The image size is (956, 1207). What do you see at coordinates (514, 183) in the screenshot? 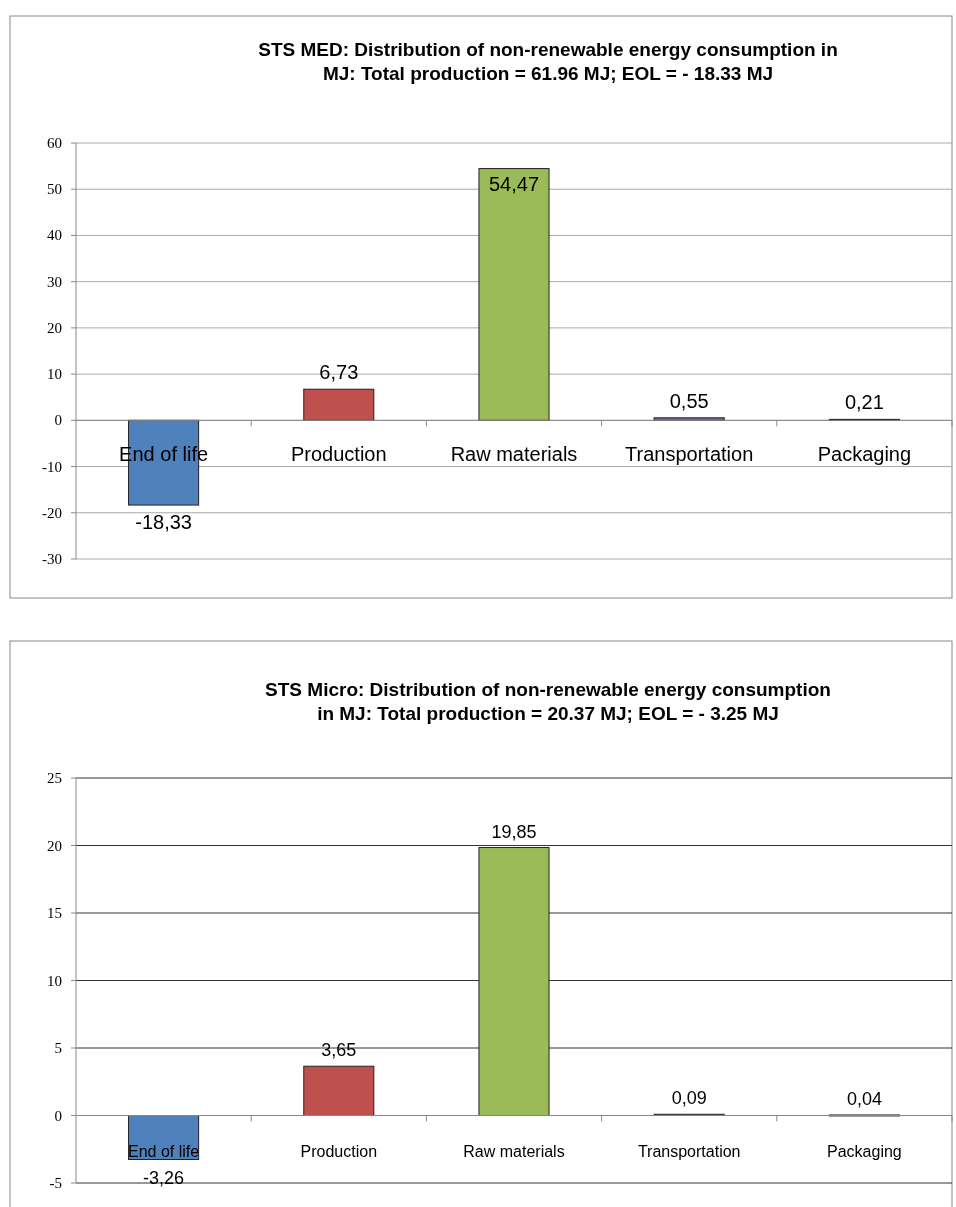
I see `data-label: 54,47` at bounding box center [514, 183].